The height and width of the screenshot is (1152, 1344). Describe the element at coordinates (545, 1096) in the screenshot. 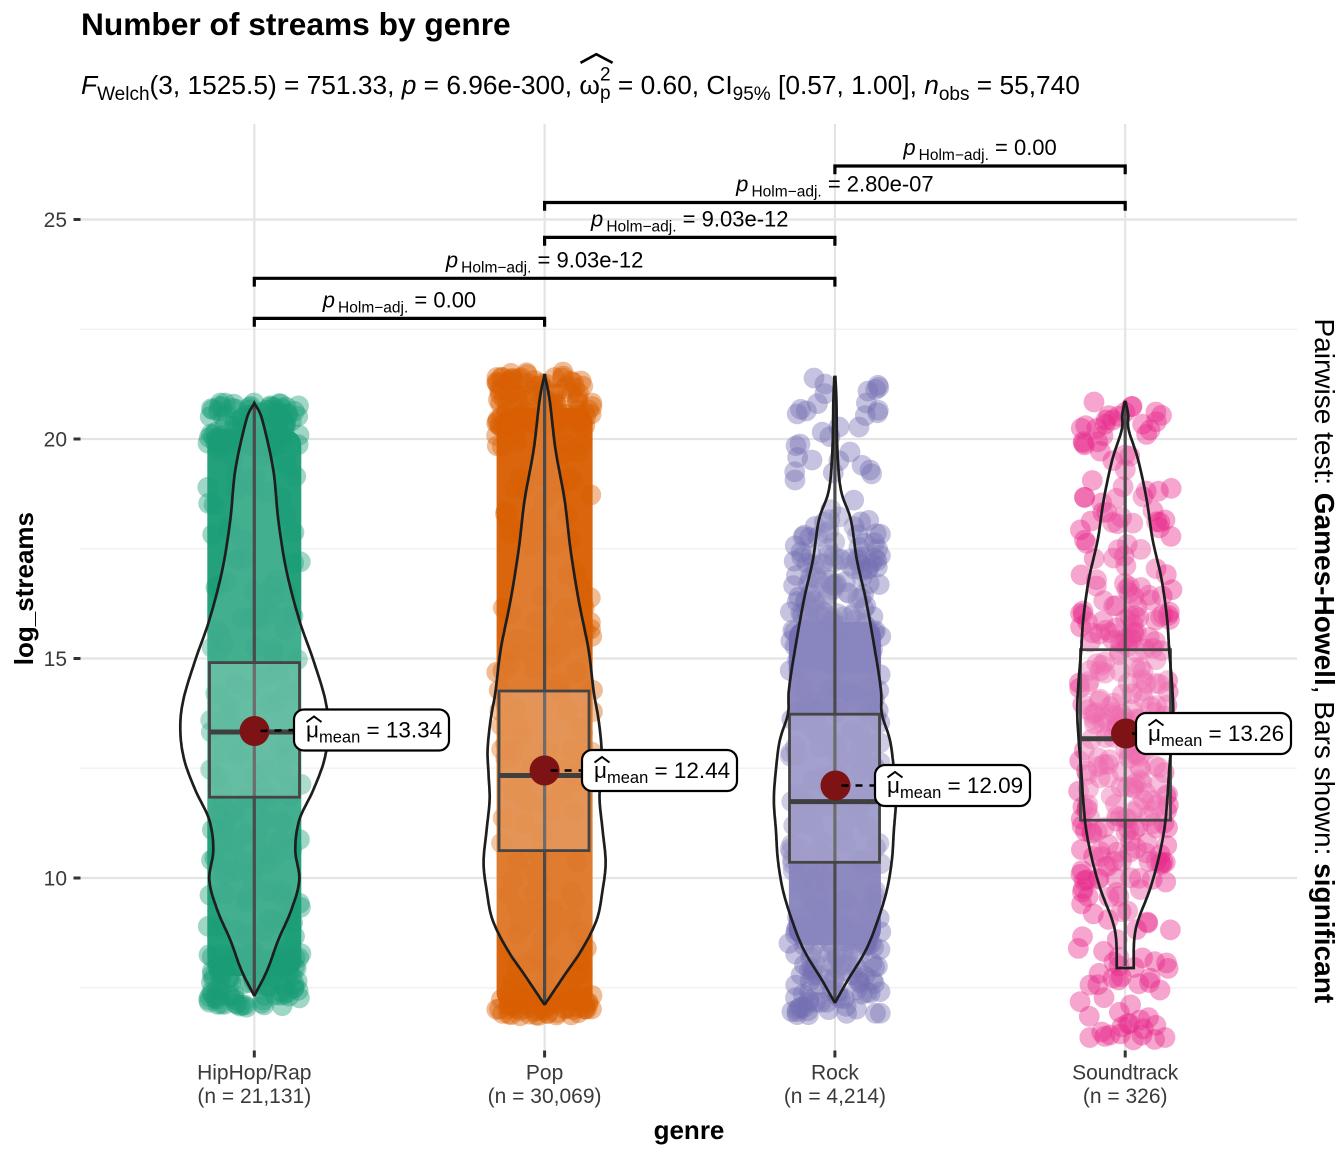

I see `svg-text: (n = 30,069)` at that location.